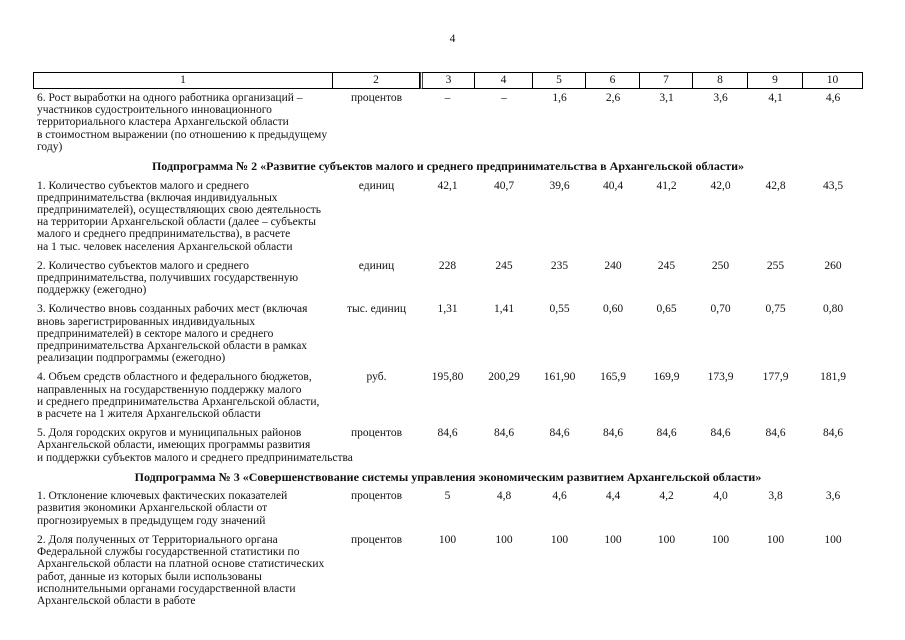  Describe the element at coordinates (720, 265) in the screenshot. I see `value-cell: 250` at that location.